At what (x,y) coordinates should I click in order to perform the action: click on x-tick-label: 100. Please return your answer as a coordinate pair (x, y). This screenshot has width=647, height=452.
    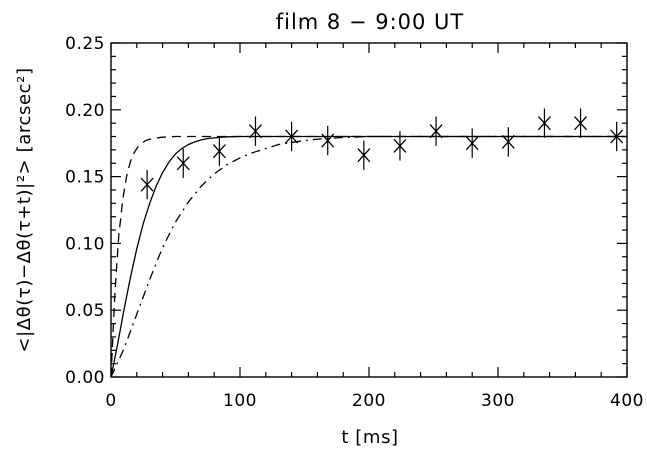
    Looking at the image, I should click on (240, 401).